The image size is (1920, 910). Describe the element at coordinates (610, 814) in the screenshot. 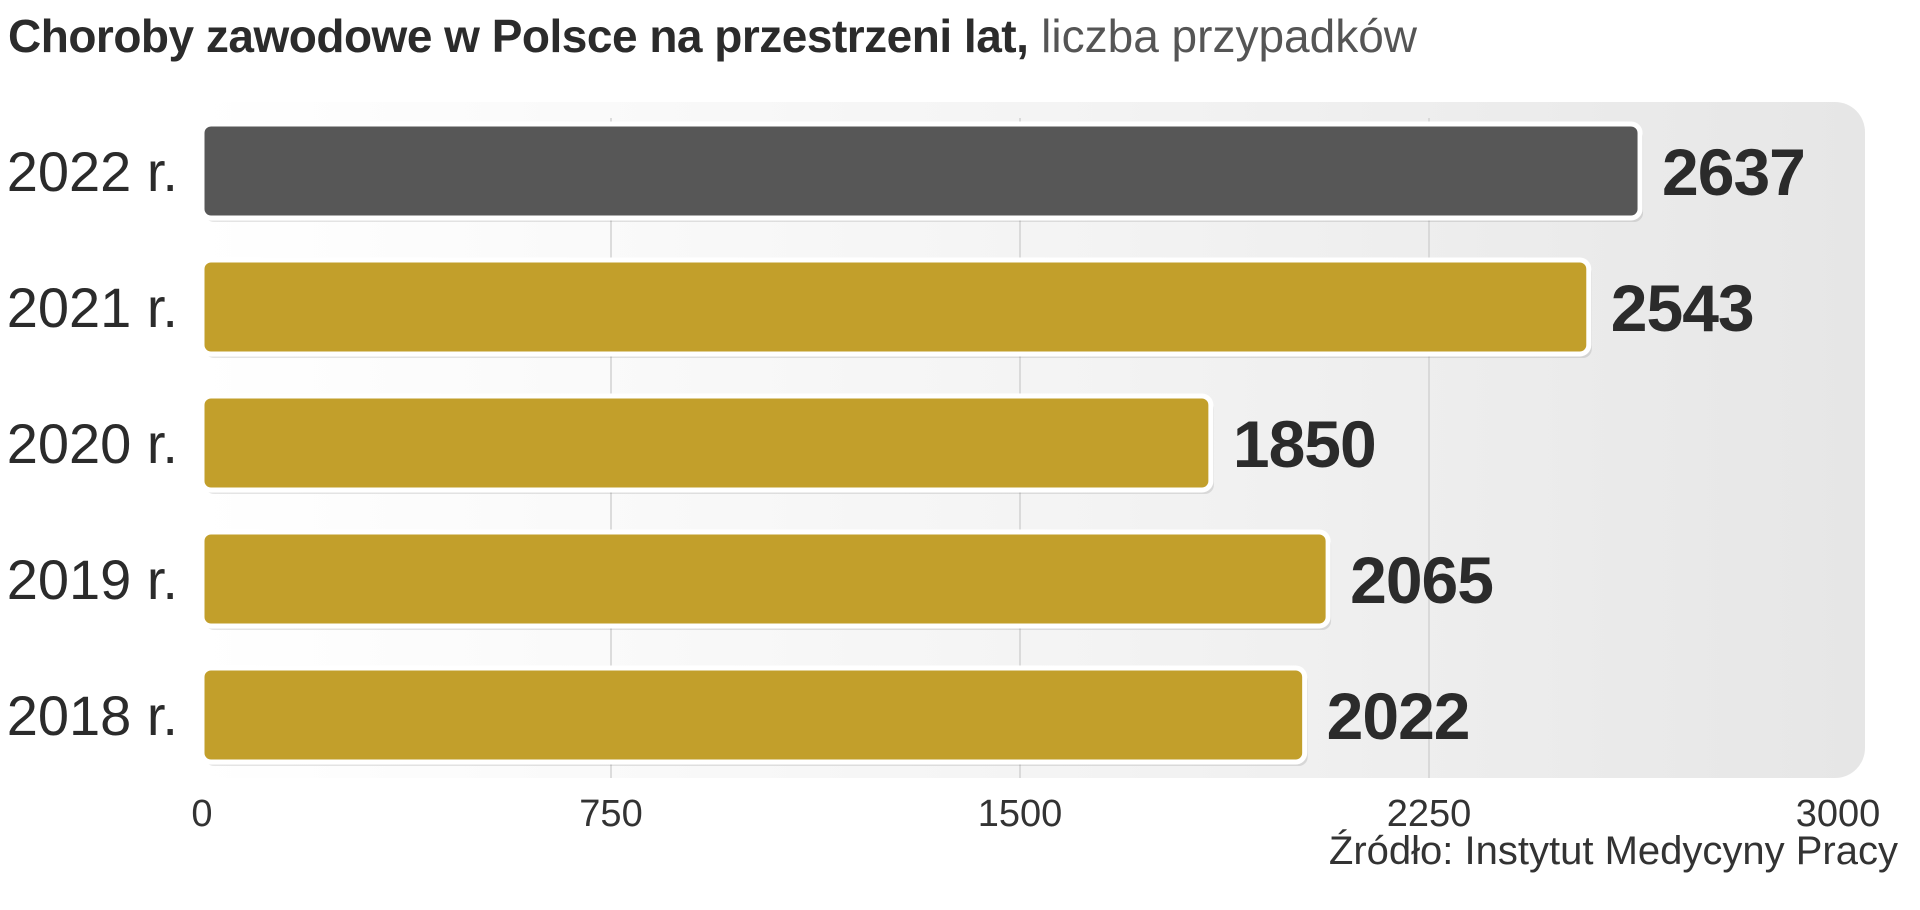

I see `x-tick-label: 750` at that location.